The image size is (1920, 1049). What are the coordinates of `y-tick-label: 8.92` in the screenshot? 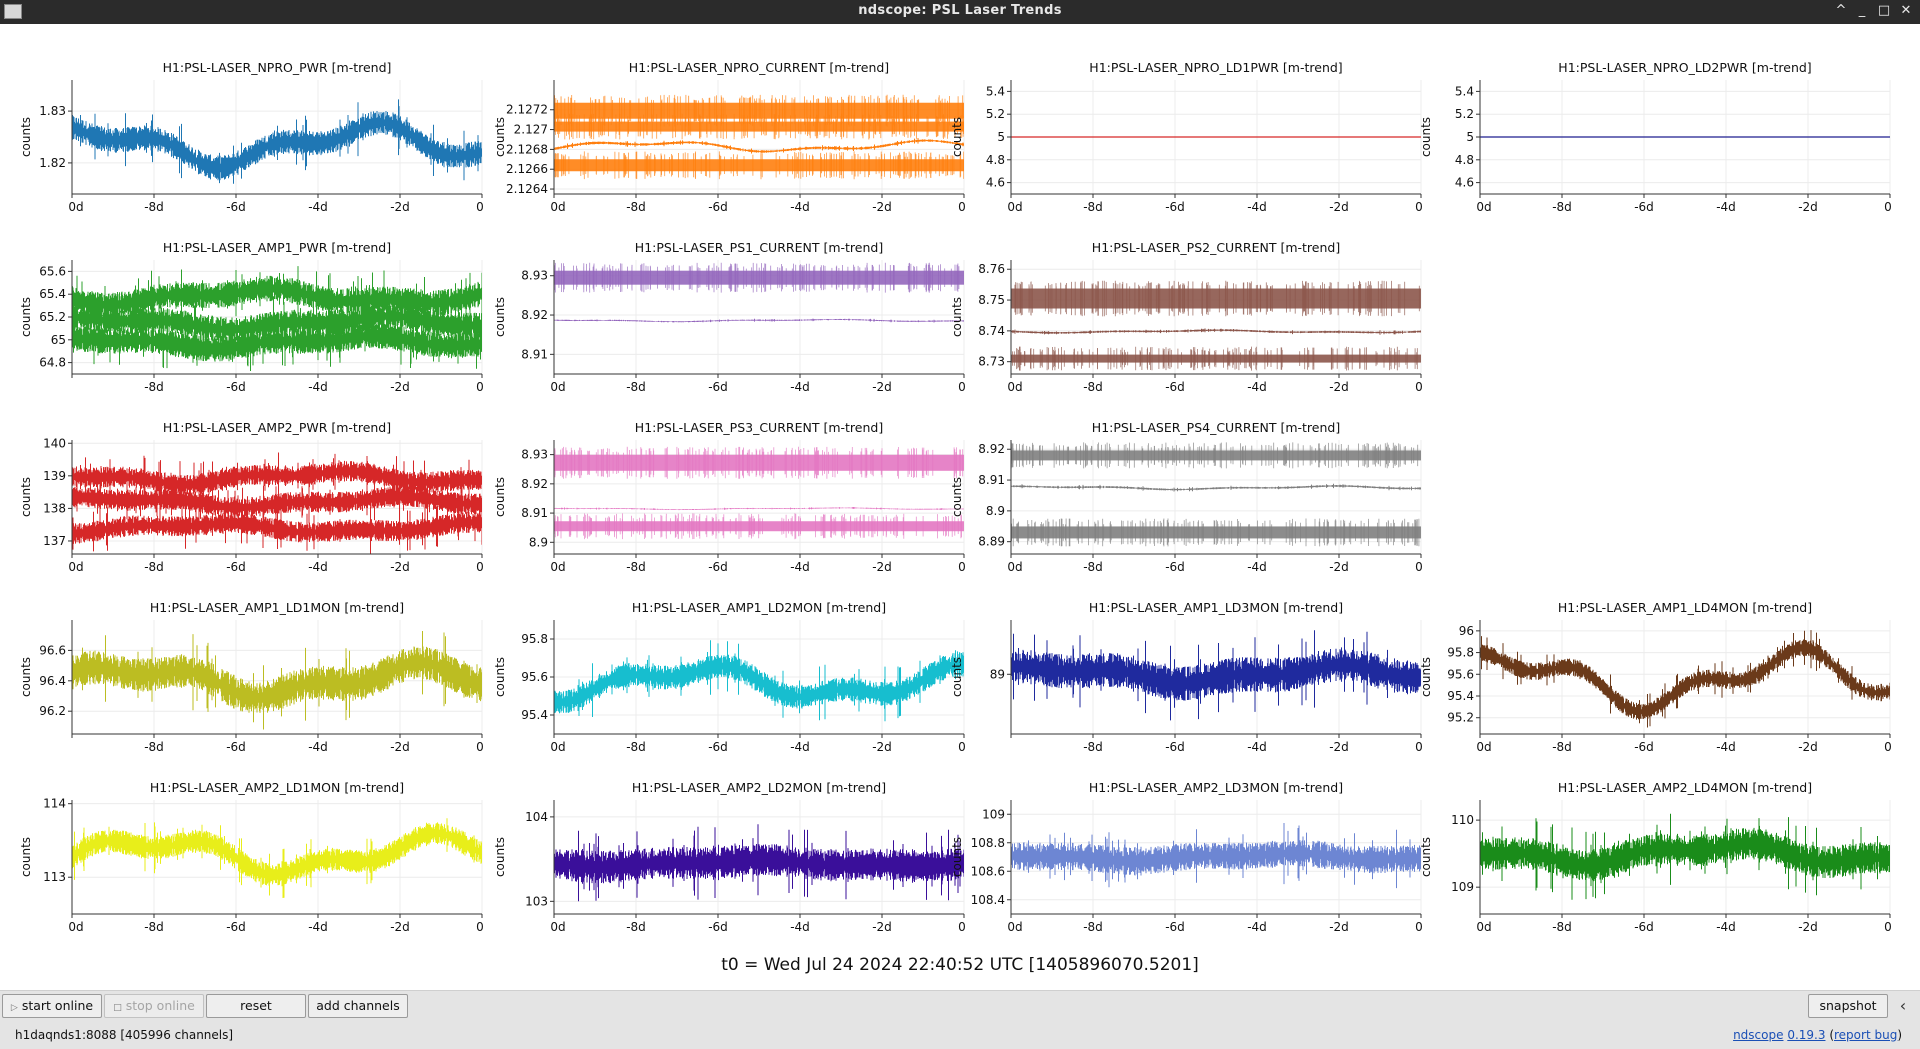 It's located at (991, 449).